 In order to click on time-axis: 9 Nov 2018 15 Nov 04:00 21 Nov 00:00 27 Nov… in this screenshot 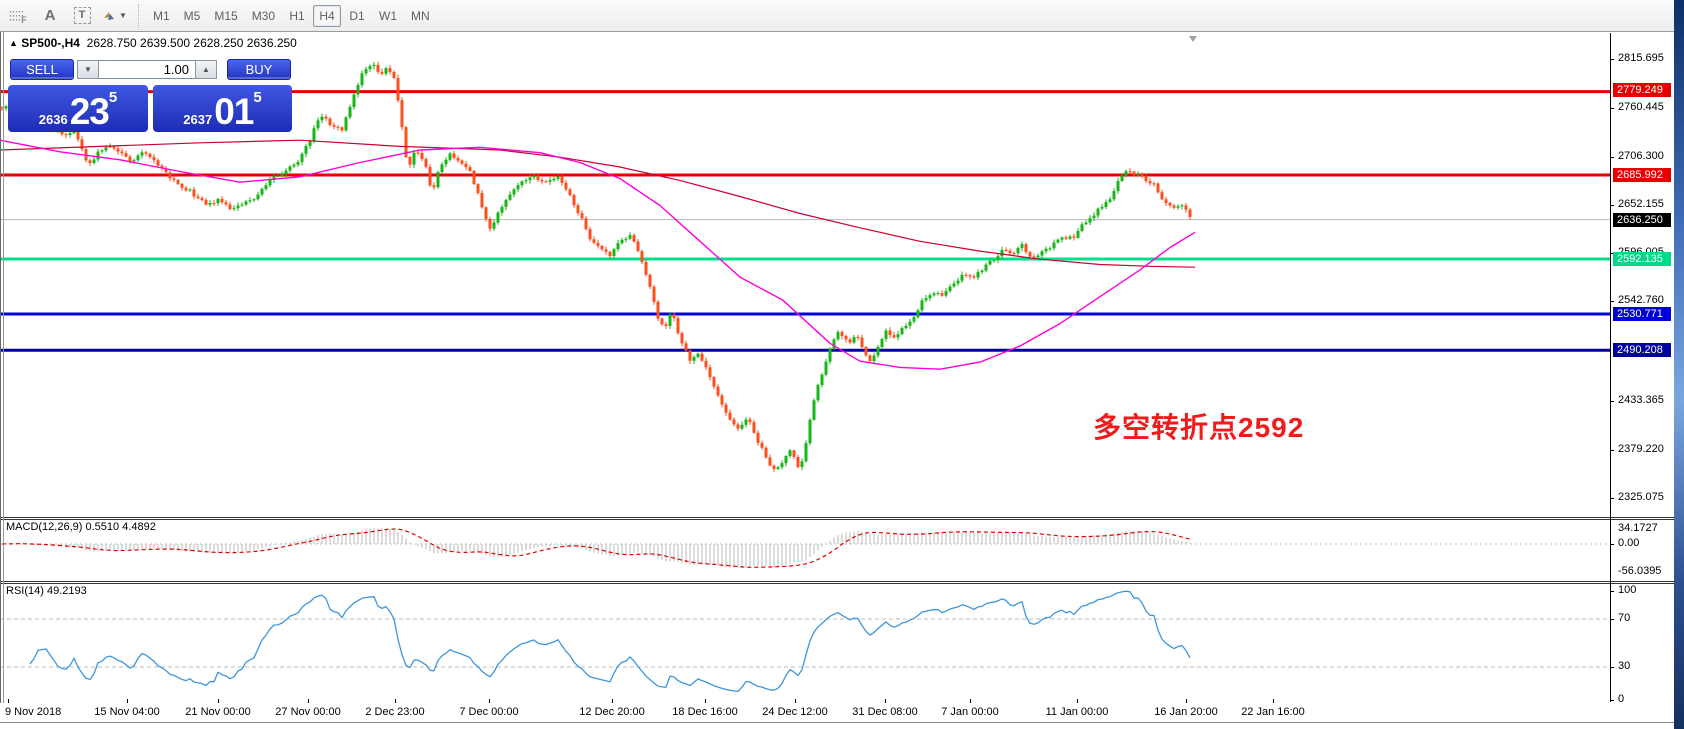, I will do `click(837, 710)`.